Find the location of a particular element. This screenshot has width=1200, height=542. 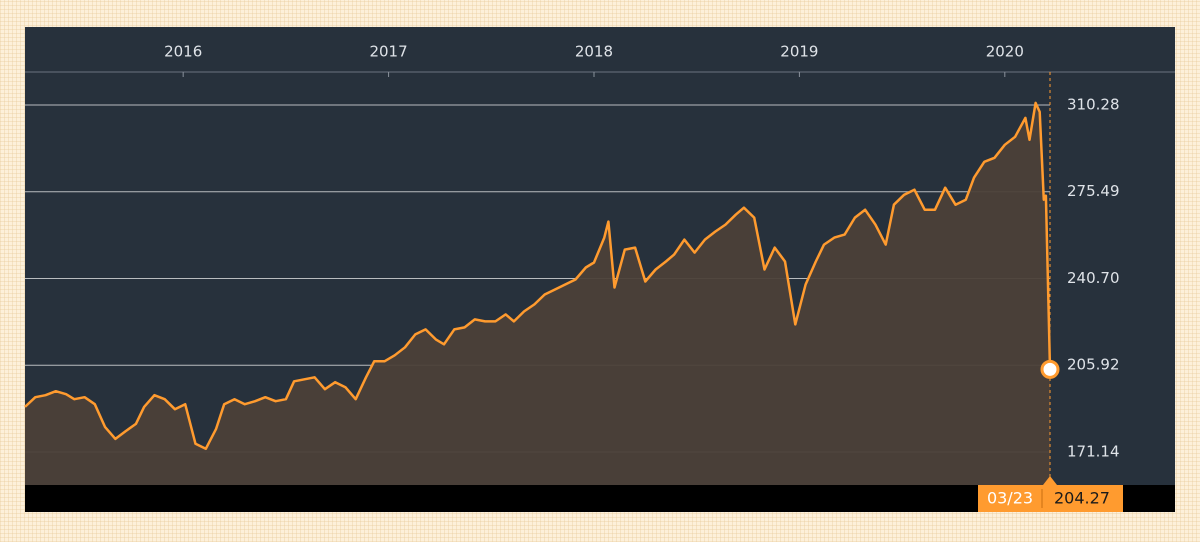

y-tick-label: 205.92 is located at coordinates (1093, 365).